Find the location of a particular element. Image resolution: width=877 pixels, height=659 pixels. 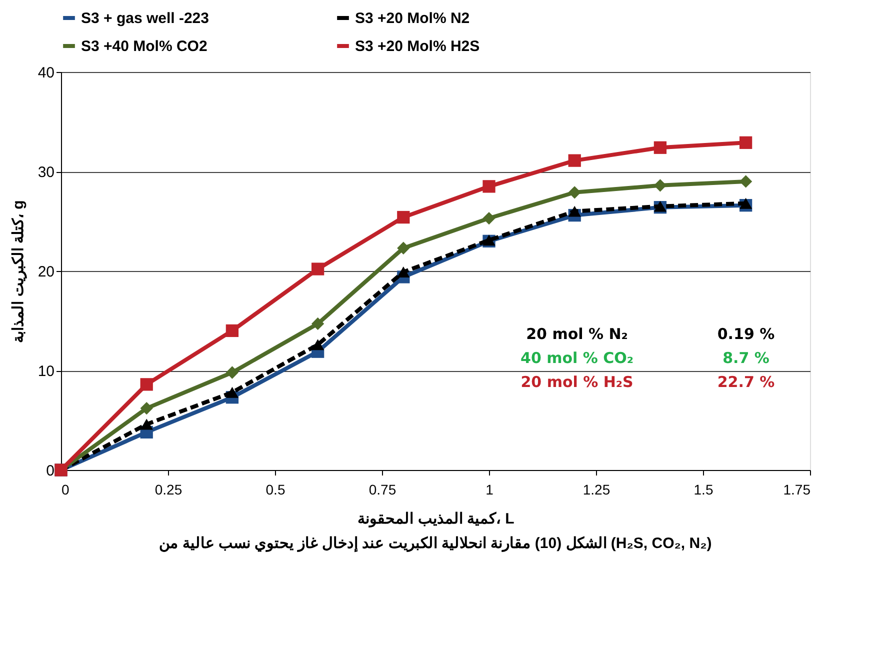

x-tick-label: 0.75 is located at coordinates (382, 490).